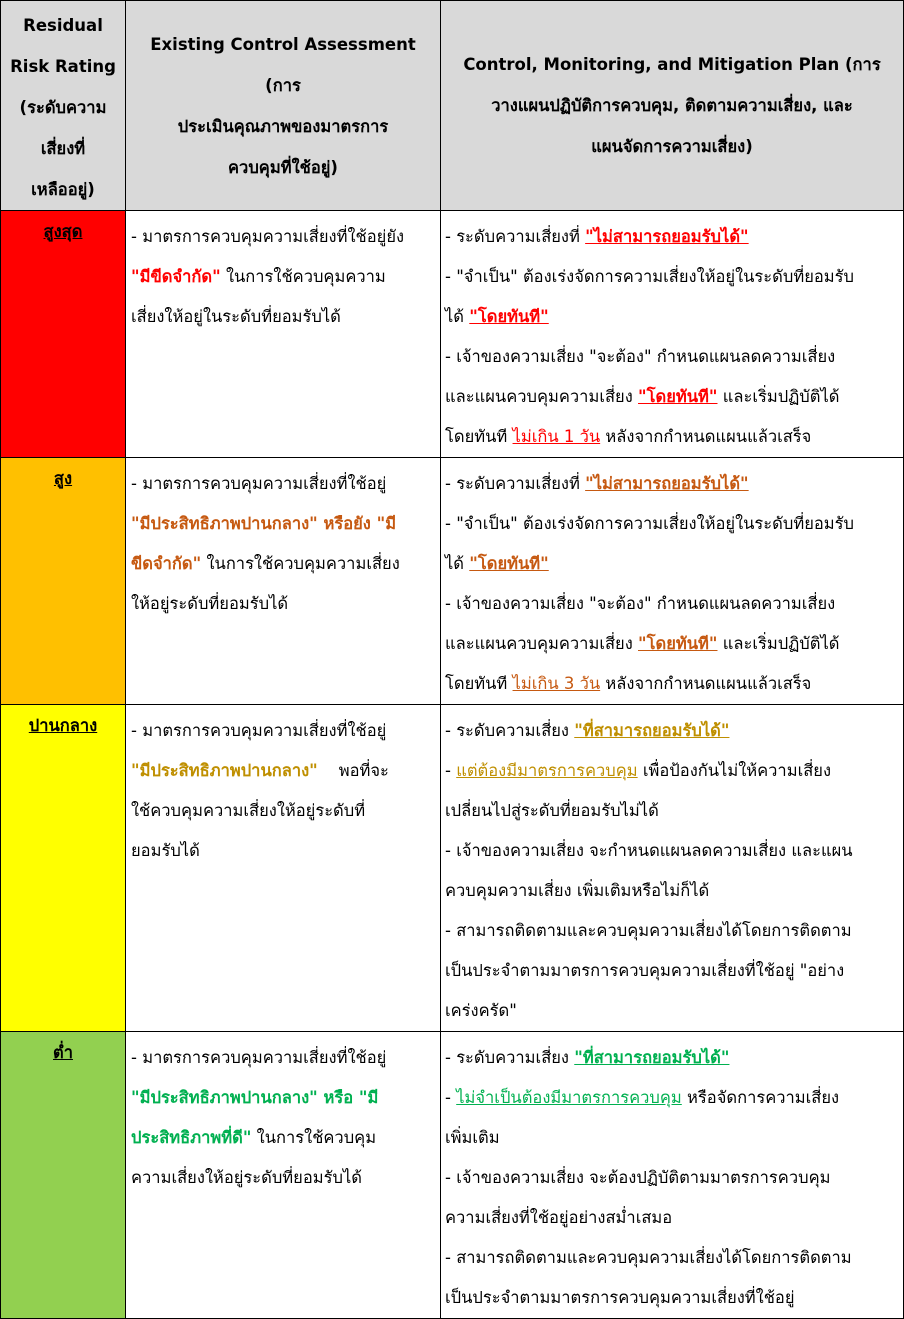  What do you see at coordinates (559, 1217) in the screenshot?
I see `text-line: ความเสี่ยงที่ใช้อยู่อย่างสม่ำเสมอ` at bounding box center [559, 1217].